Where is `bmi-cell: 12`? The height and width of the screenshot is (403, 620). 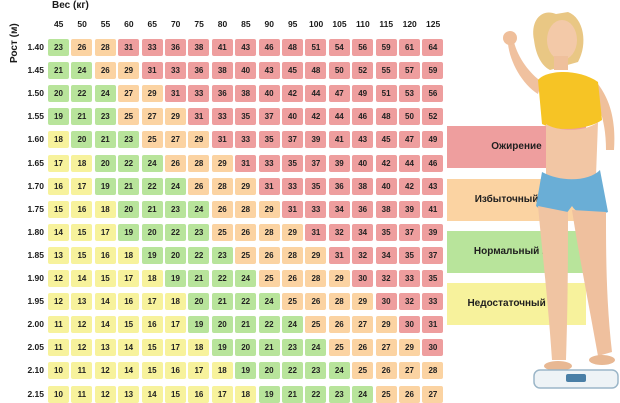 bmi-cell: 12 is located at coordinates (82, 325).